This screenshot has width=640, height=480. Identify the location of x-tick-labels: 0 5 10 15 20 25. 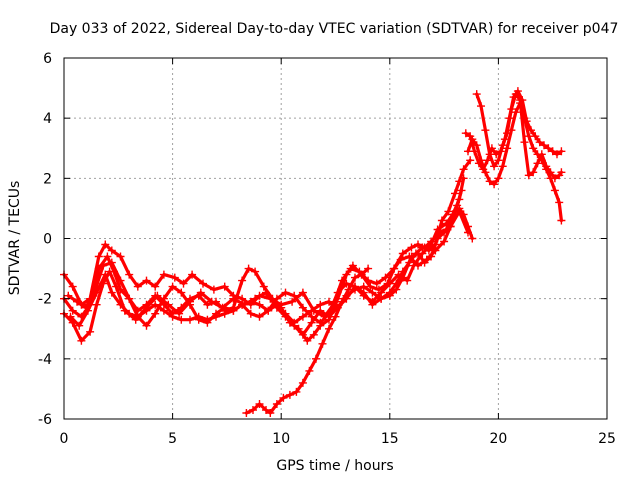
(338, 439).